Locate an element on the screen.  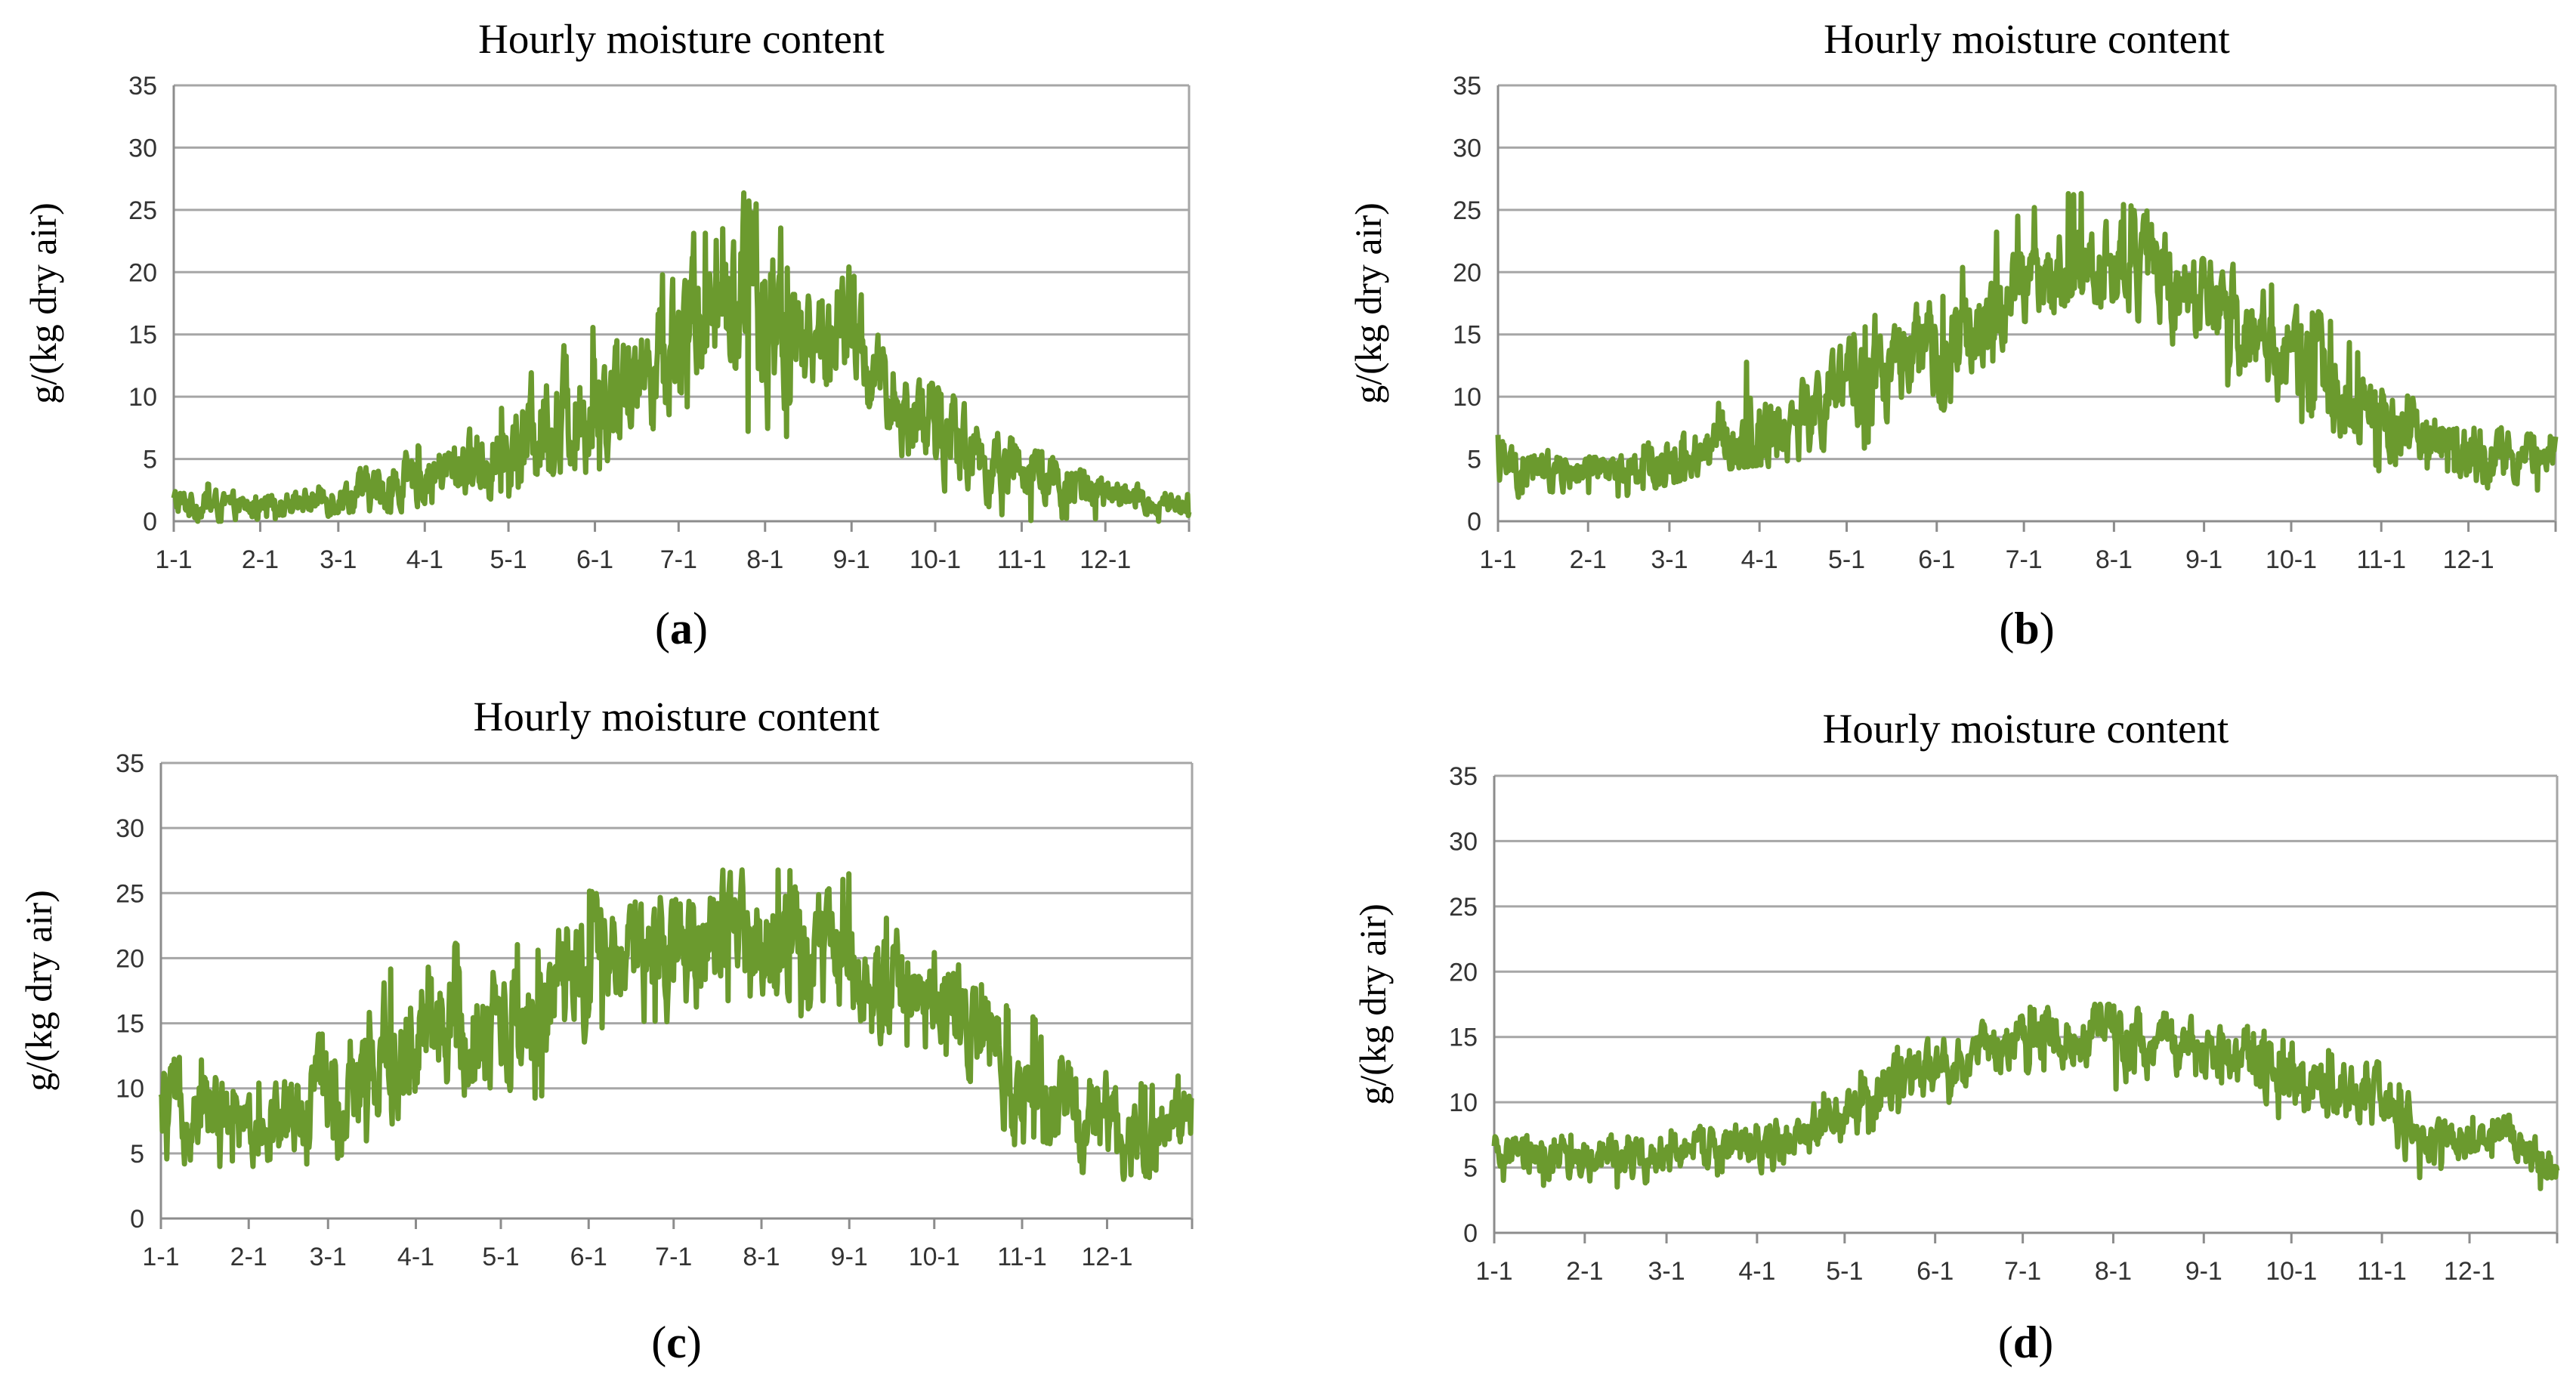
panel-letter: b is located at coordinates (2026, 628).